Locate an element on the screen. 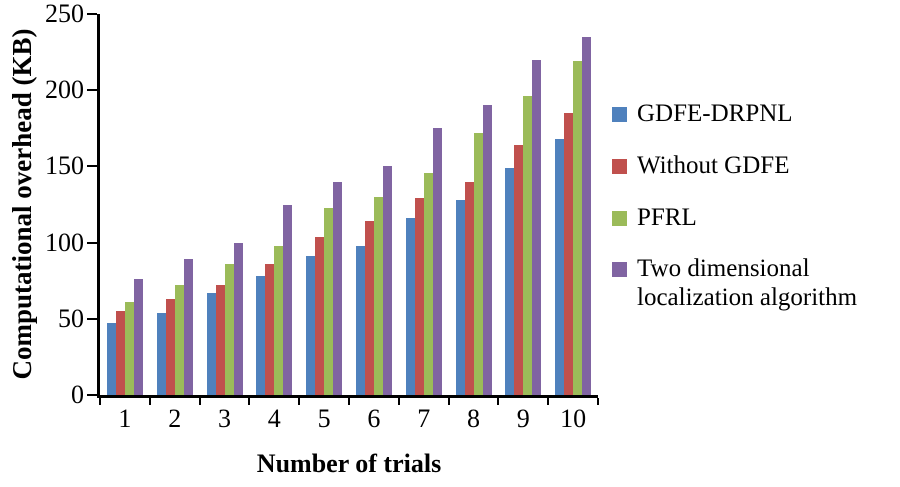  x-axis-title: Number of trials is located at coordinates (349, 463).